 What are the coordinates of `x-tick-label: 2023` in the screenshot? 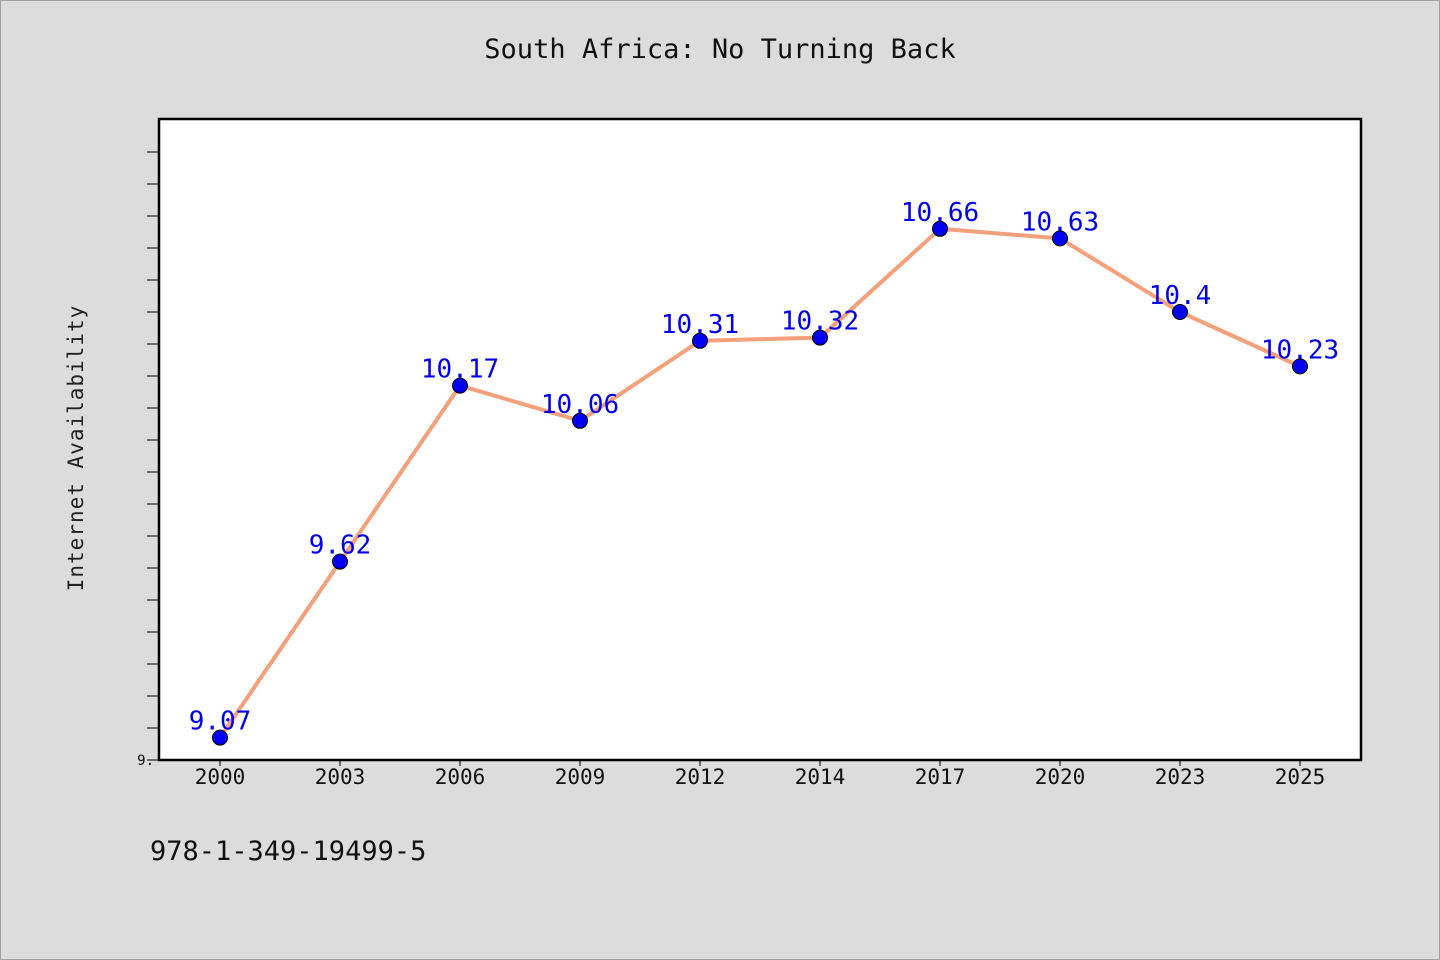 It's located at (1180, 777).